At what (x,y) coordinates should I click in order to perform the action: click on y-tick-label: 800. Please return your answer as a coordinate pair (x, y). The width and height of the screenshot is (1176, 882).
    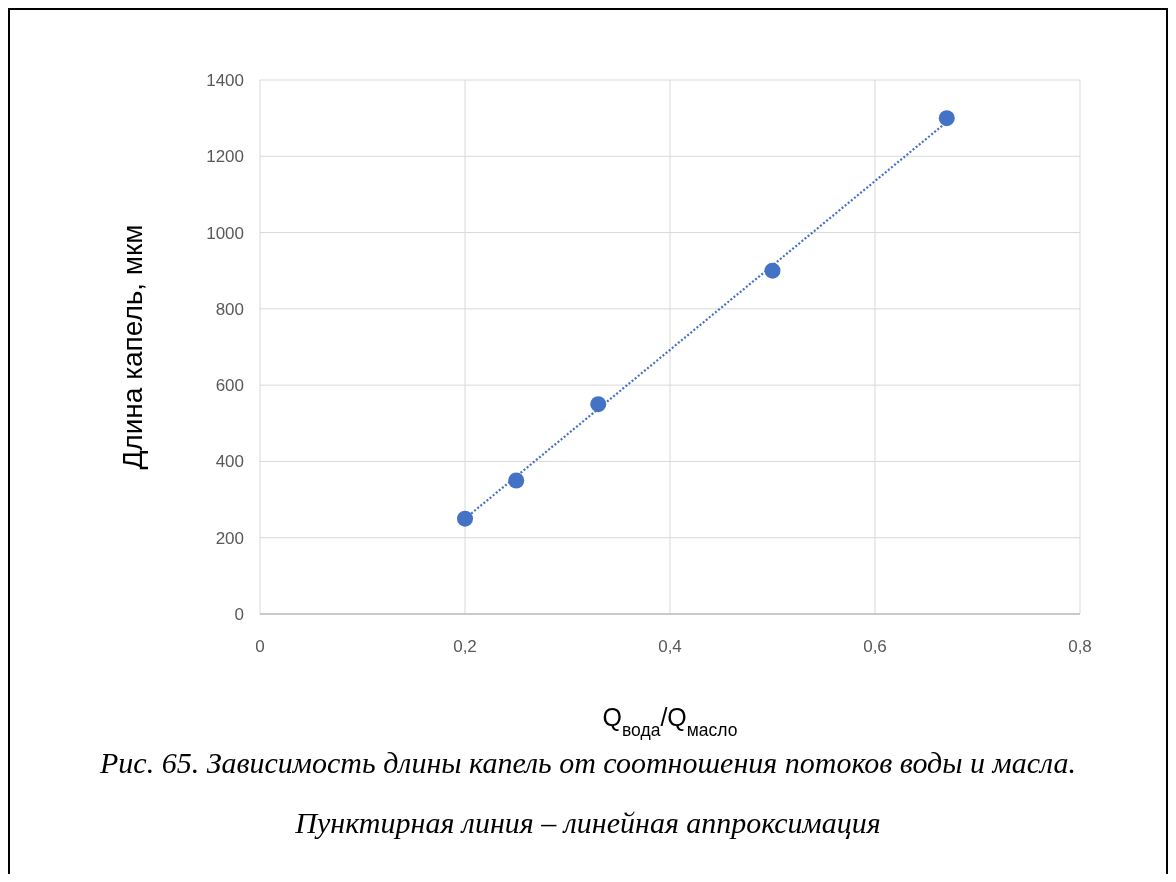
    Looking at the image, I should click on (229, 309).